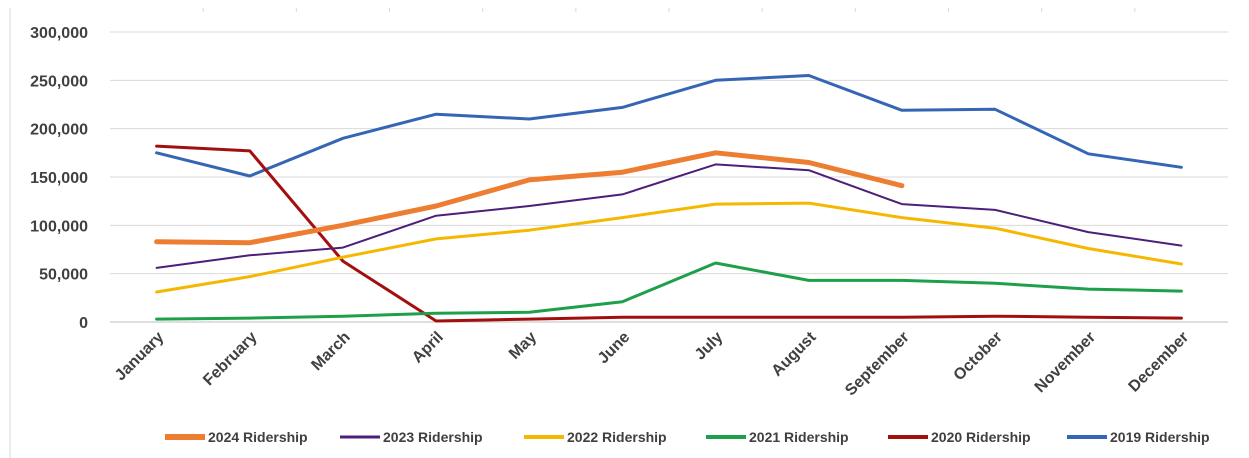 This screenshot has height=458, width=1249. What do you see at coordinates (799, 437) in the screenshot?
I see `legend-label: 2021 Ridership` at bounding box center [799, 437].